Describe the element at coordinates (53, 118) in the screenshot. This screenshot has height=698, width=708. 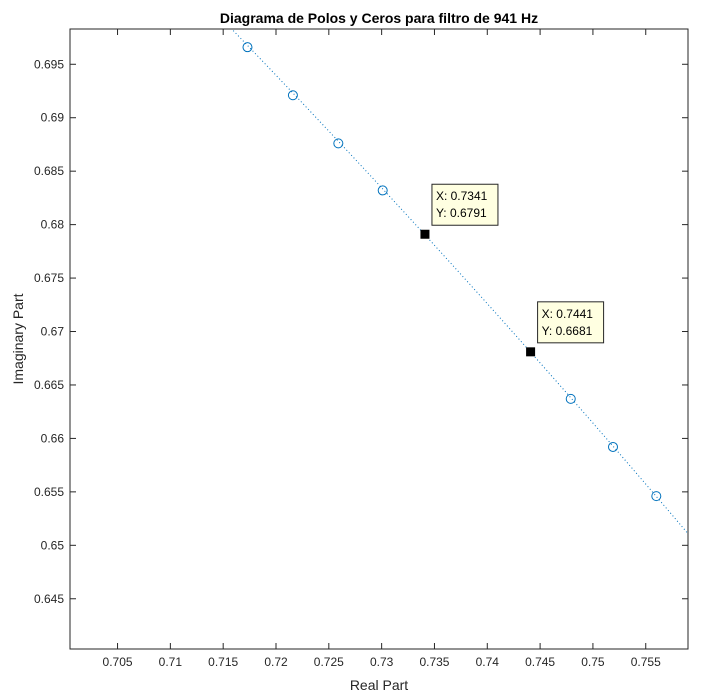
I see `y-tick-label: 0.69` at that location.